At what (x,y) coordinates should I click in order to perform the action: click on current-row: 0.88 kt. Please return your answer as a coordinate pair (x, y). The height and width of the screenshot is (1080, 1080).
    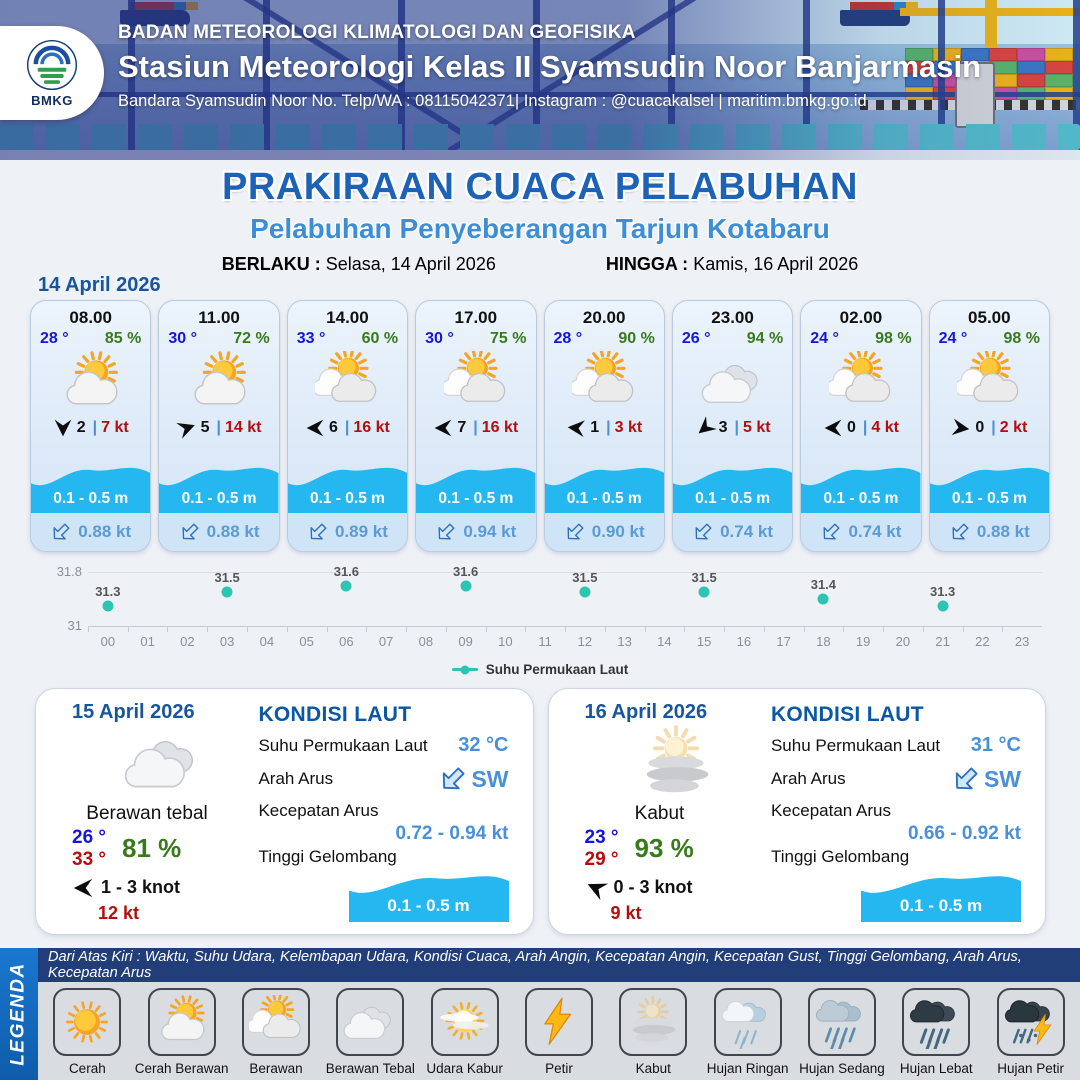
    Looking at the image, I should click on (219, 532).